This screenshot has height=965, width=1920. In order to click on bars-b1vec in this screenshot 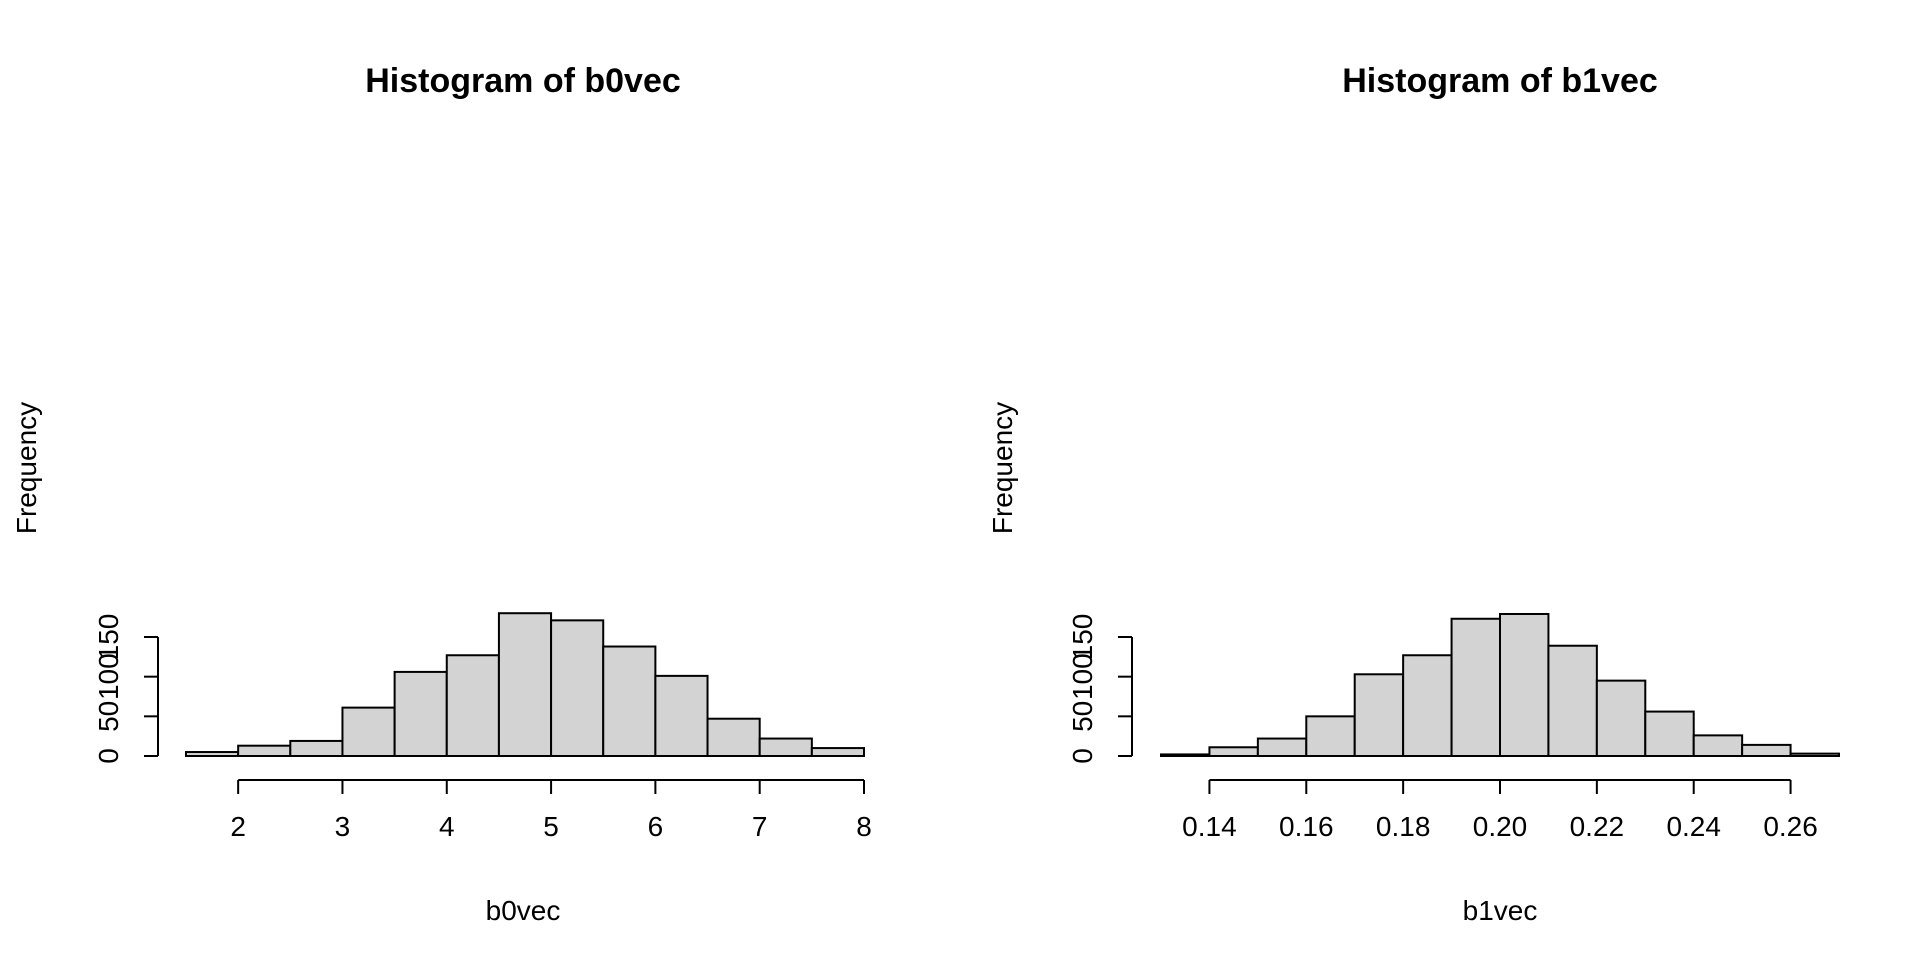, I will do `click(1500, 685)`.